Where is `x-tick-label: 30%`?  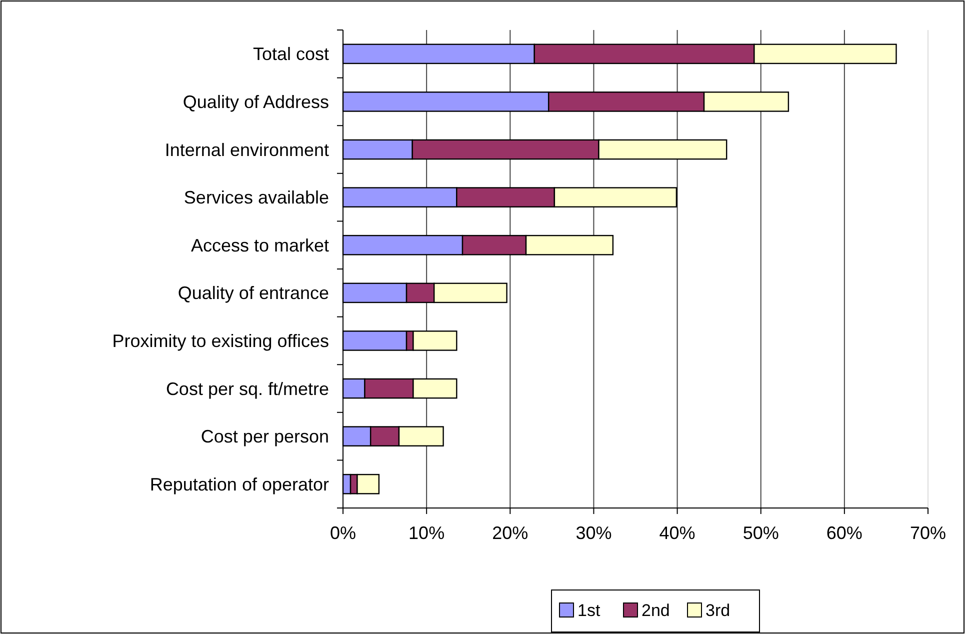 x-tick-label: 30% is located at coordinates (594, 533).